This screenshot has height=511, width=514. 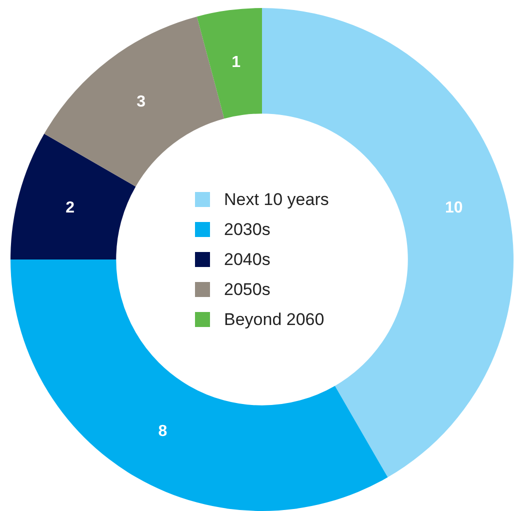 I want to click on data-label: 2, so click(x=70, y=207).